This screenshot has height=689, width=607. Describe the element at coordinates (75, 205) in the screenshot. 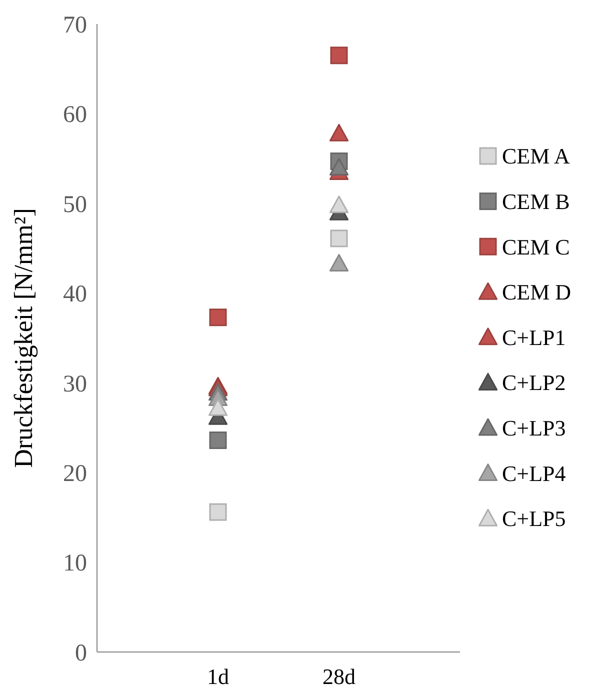

I see `y-tick-label: 50` at that location.